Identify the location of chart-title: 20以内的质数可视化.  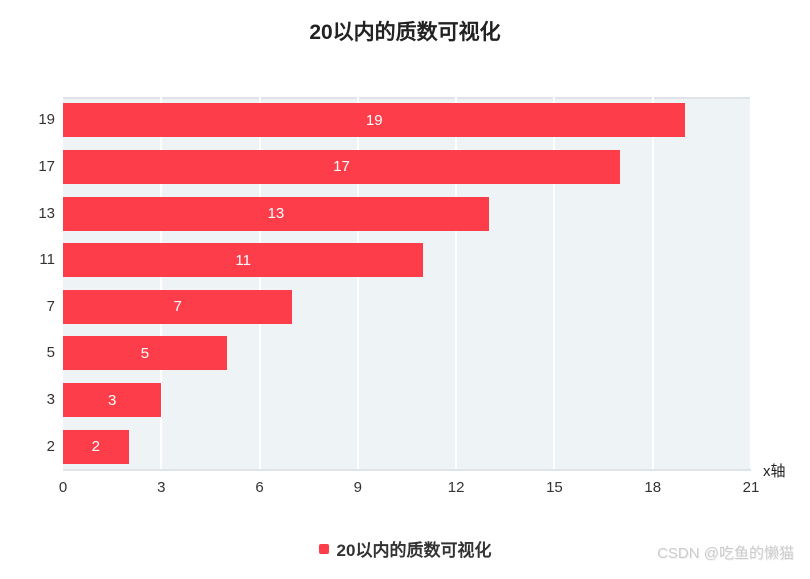
(405, 32).